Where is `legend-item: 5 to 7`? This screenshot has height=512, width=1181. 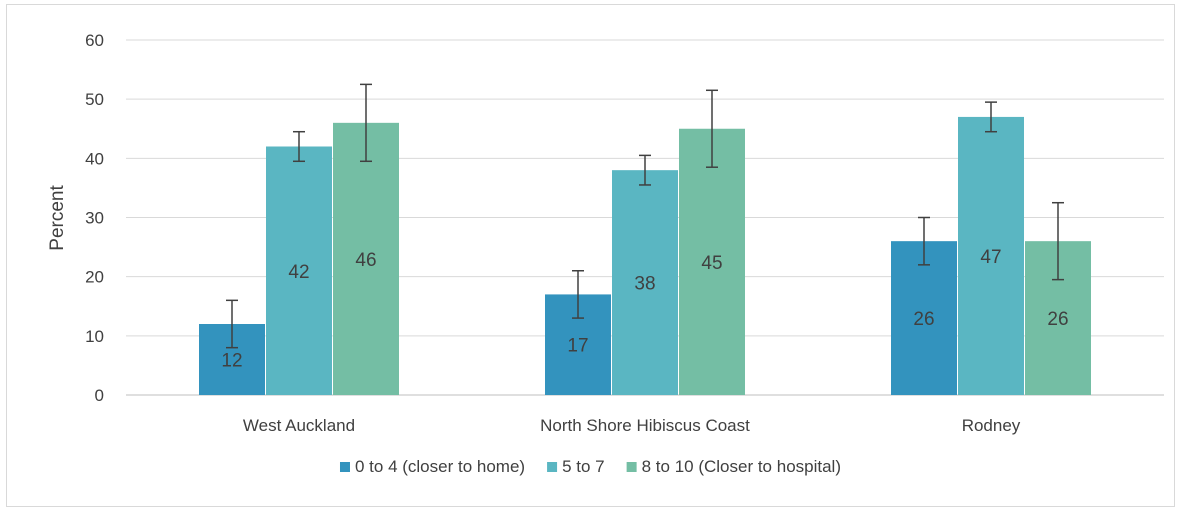 legend-item: 5 to 7 is located at coordinates (576, 466).